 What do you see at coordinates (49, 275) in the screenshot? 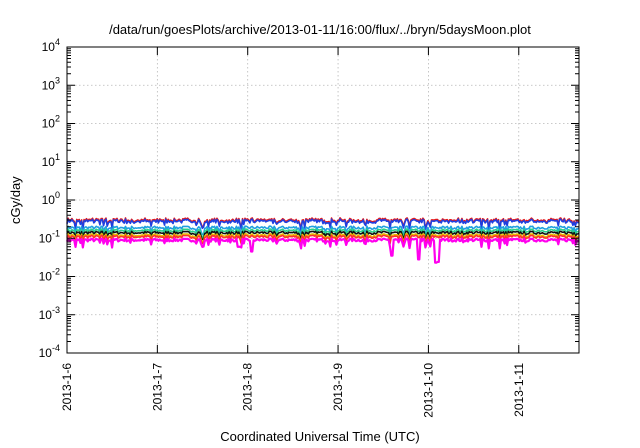
I see `y-tick-label: 10⁻²` at bounding box center [49, 275].